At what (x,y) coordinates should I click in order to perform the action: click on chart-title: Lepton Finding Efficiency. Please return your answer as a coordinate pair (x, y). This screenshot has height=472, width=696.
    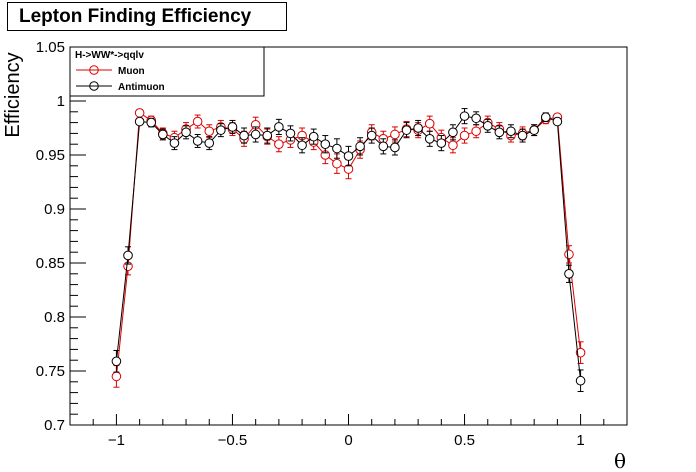
    Looking at the image, I should click on (147, 16).